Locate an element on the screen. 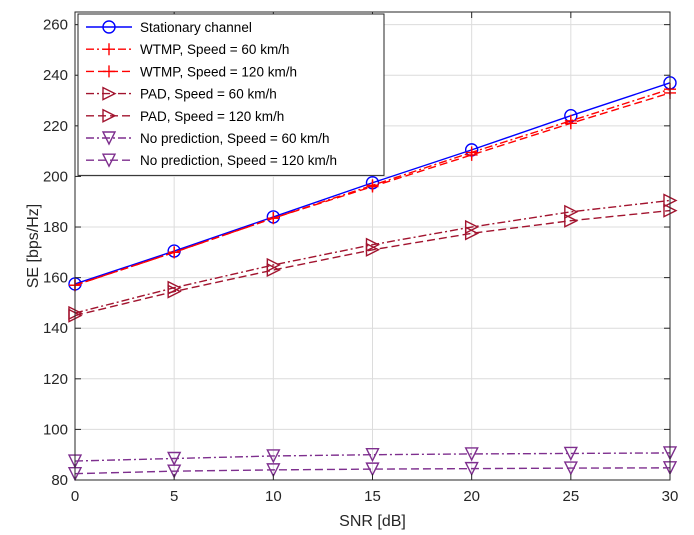 This screenshot has height=535, width=694. legend-entry: No prediction, Speed = 60 km/h is located at coordinates (208, 138).